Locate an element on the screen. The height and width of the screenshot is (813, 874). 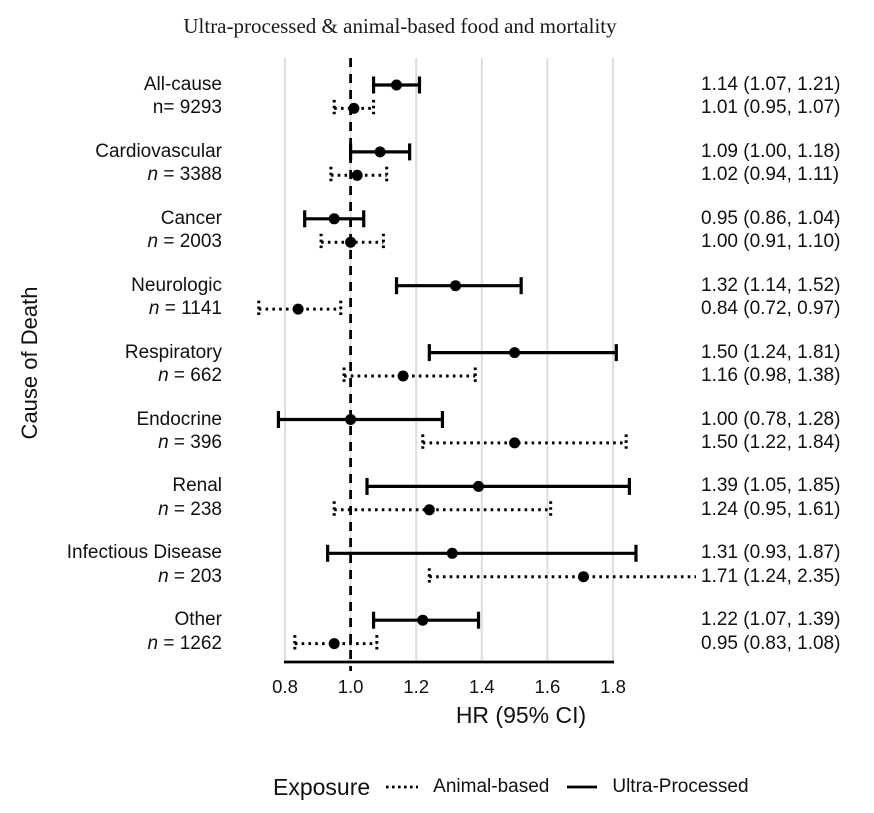
legend-item-animal-based: Animal-based is located at coordinates (491, 786).